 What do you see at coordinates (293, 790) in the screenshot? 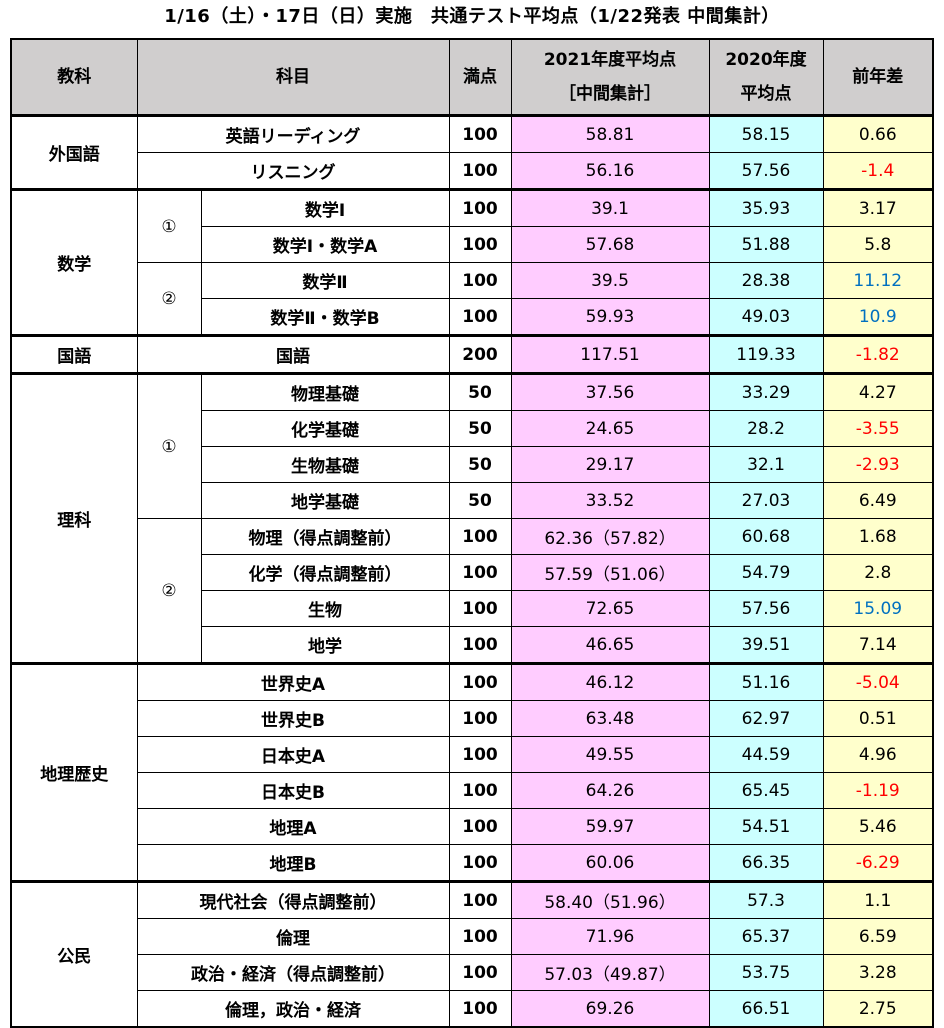
I see `subject-cell: 日本史B` at bounding box center [293, 790].